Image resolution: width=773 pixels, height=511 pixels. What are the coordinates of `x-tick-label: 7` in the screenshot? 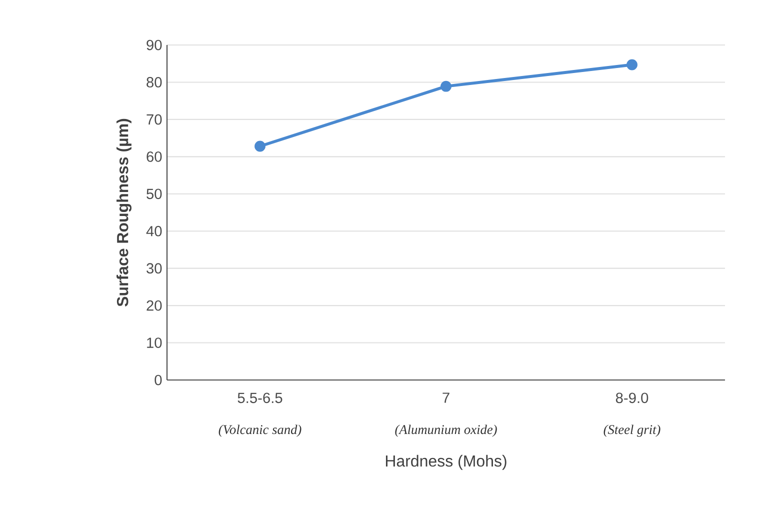 It's located at (446, 397).